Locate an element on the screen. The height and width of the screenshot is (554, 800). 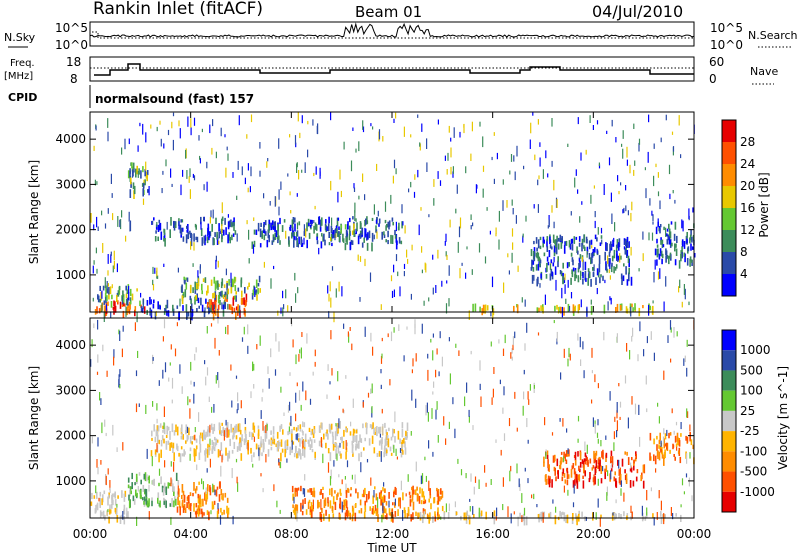
colorbar-swatch is located at coordinates (729, 441).